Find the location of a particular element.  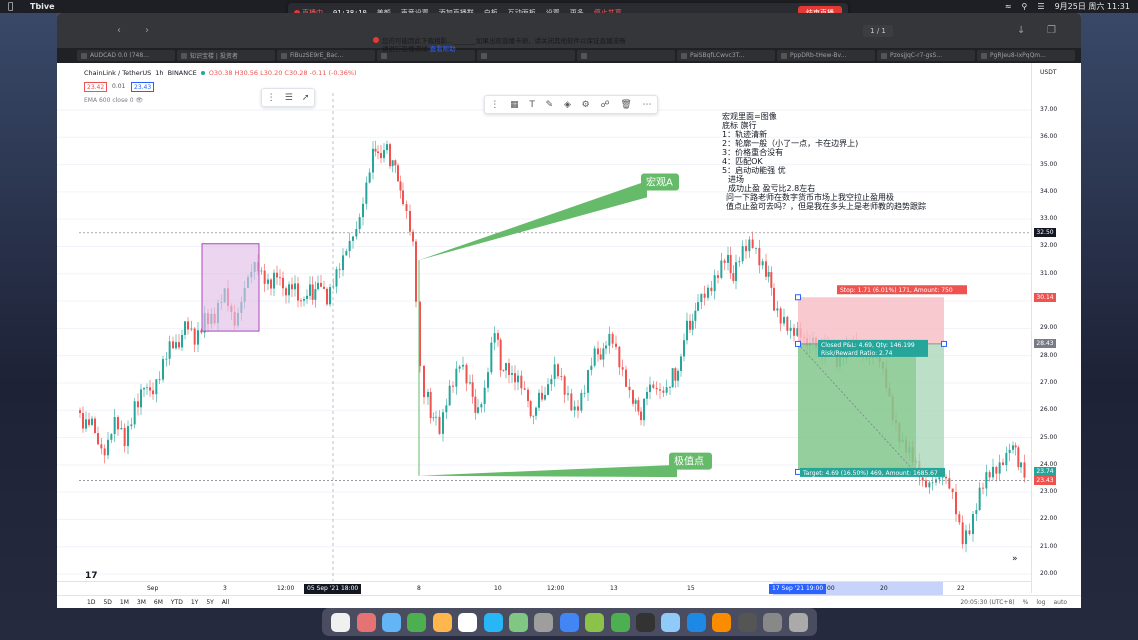

clock-readout: 20:05:30 (UTC+8) is located at coordinates (987, 602).